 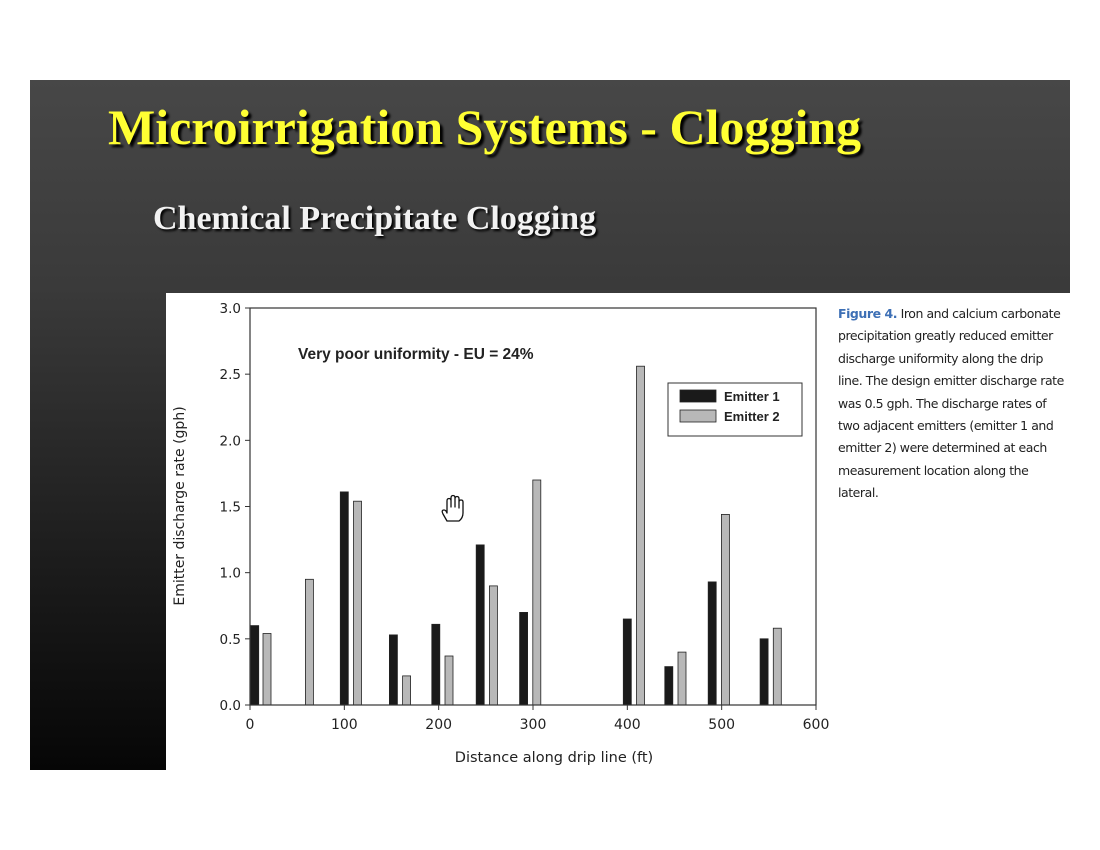 I want to click on legend-label-emitter-1: Emitter 1, so click(x=752, y=396).